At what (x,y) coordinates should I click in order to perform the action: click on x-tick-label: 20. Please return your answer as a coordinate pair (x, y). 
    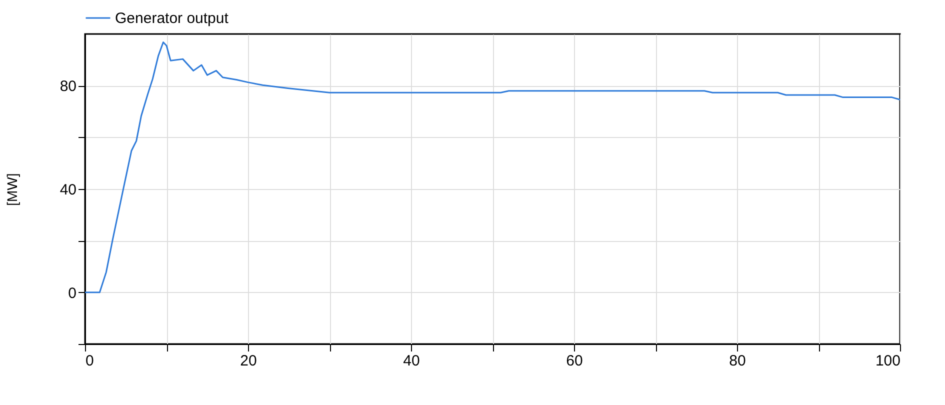
    Looking at the image, I should click on (248, 361).